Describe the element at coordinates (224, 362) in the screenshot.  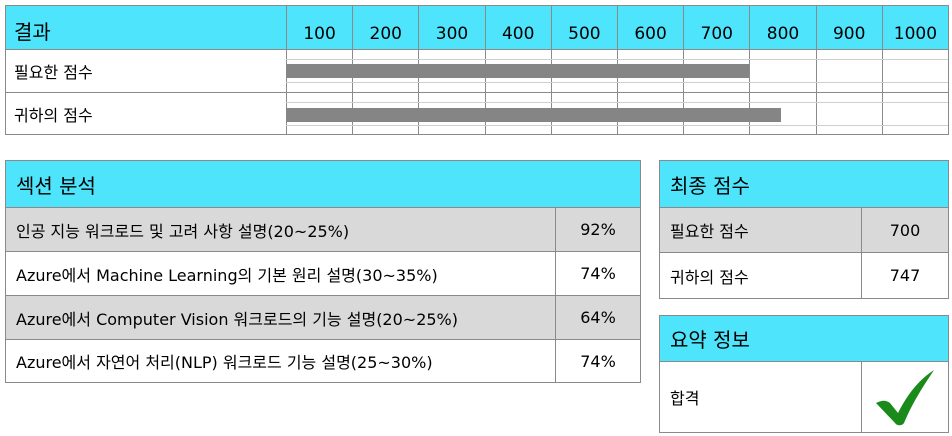
I see `section-name: Azure에서 자연어 처리(NLP) 워크로드 기능 설명(25~30%)` at that location.